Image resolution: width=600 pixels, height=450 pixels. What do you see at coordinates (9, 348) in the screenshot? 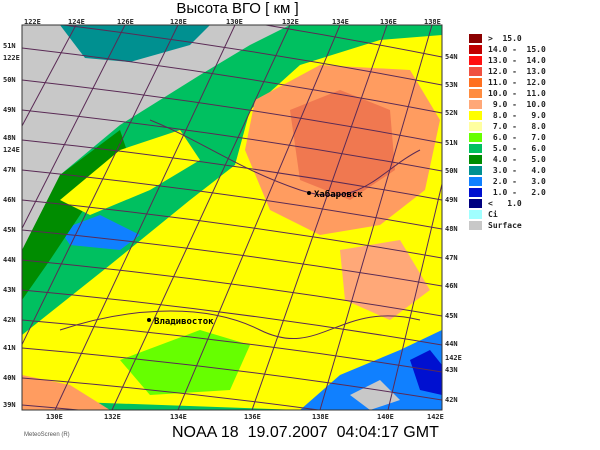
I see `lat-label-left: 41N` at bounding box center [9, 348].